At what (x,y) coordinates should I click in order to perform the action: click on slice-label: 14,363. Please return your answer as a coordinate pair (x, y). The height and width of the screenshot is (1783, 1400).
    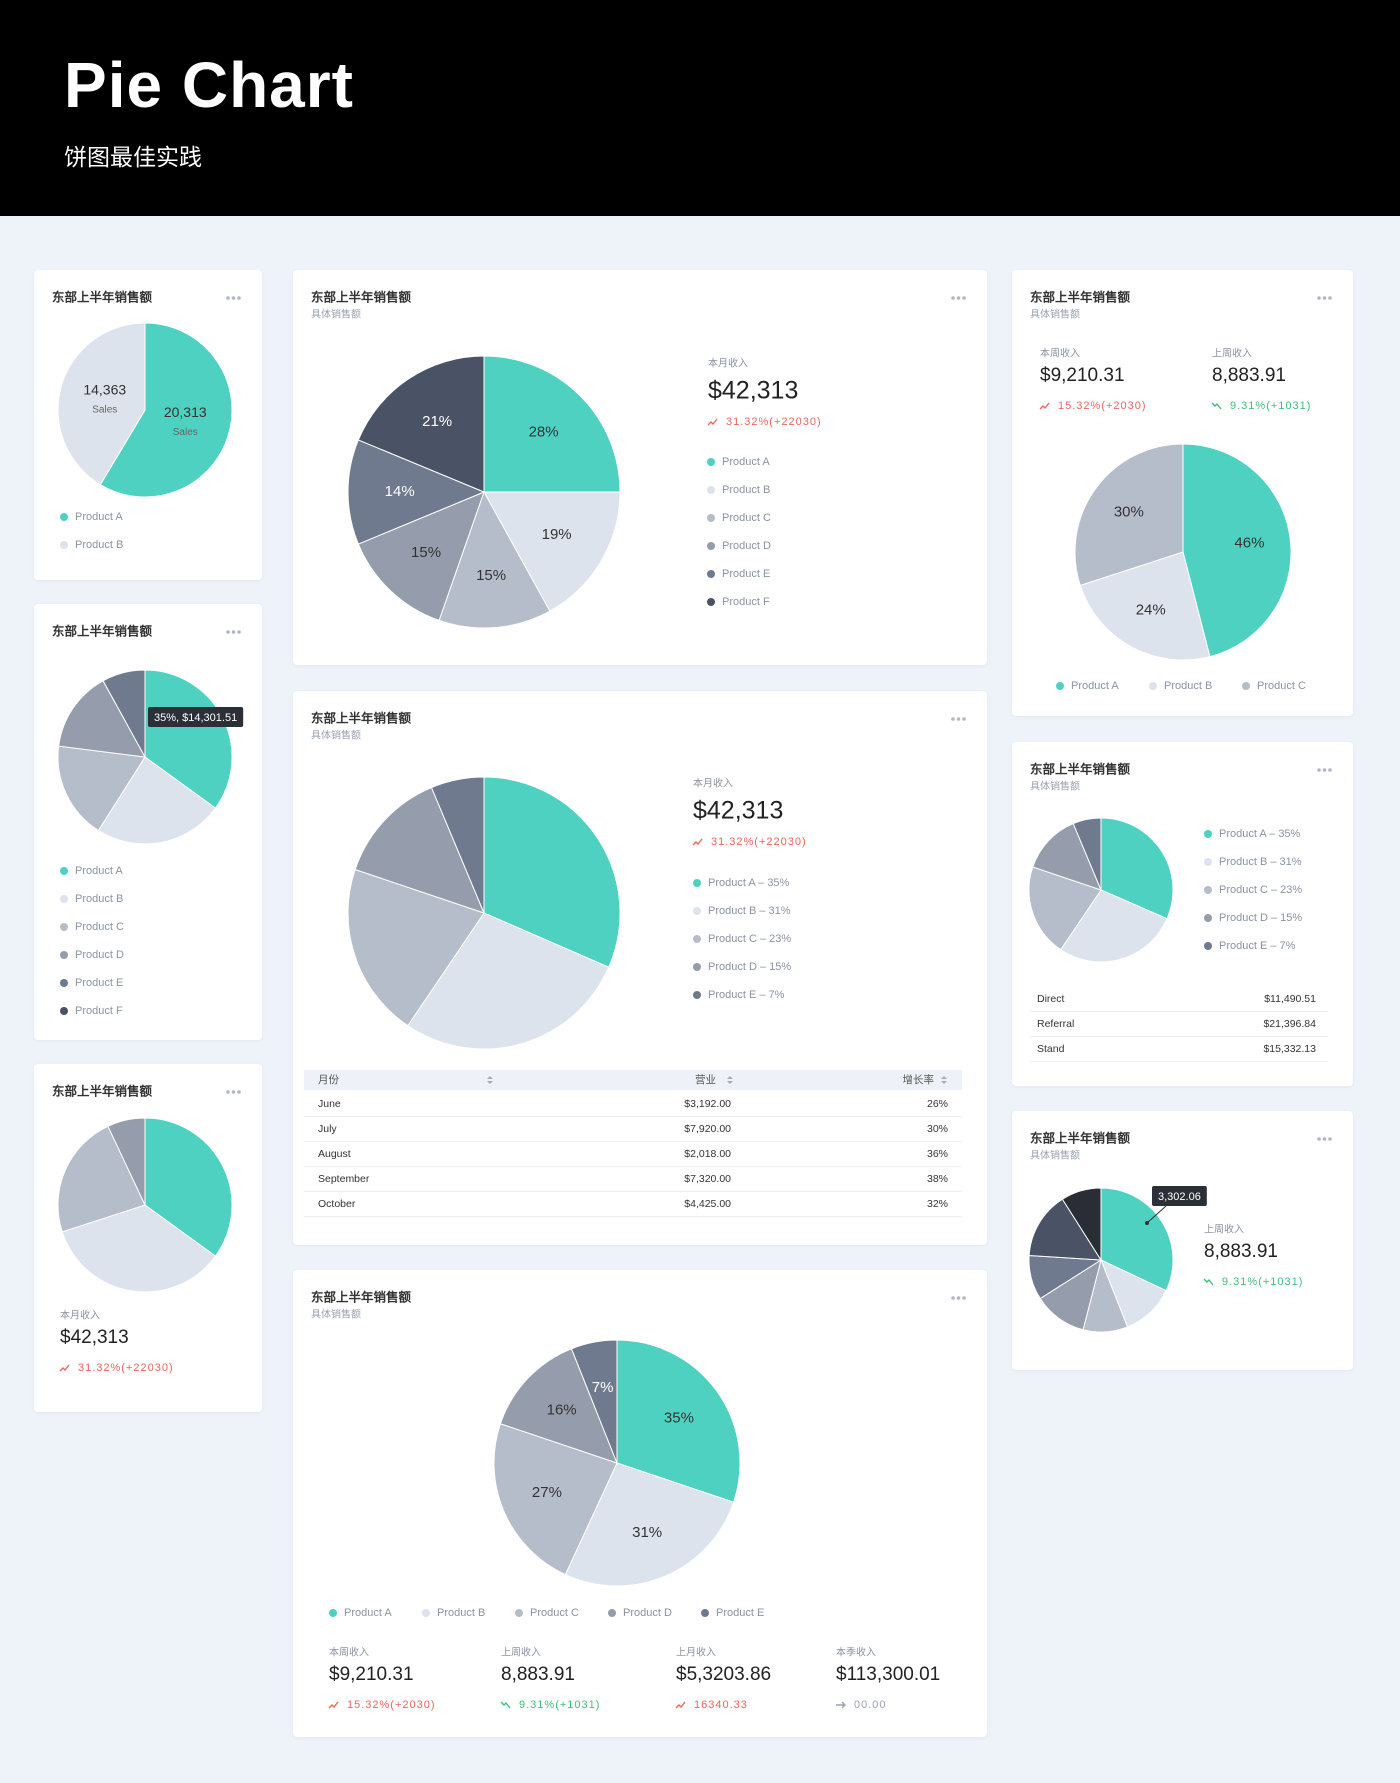
    Looking at the image, I should click on (104, 390).